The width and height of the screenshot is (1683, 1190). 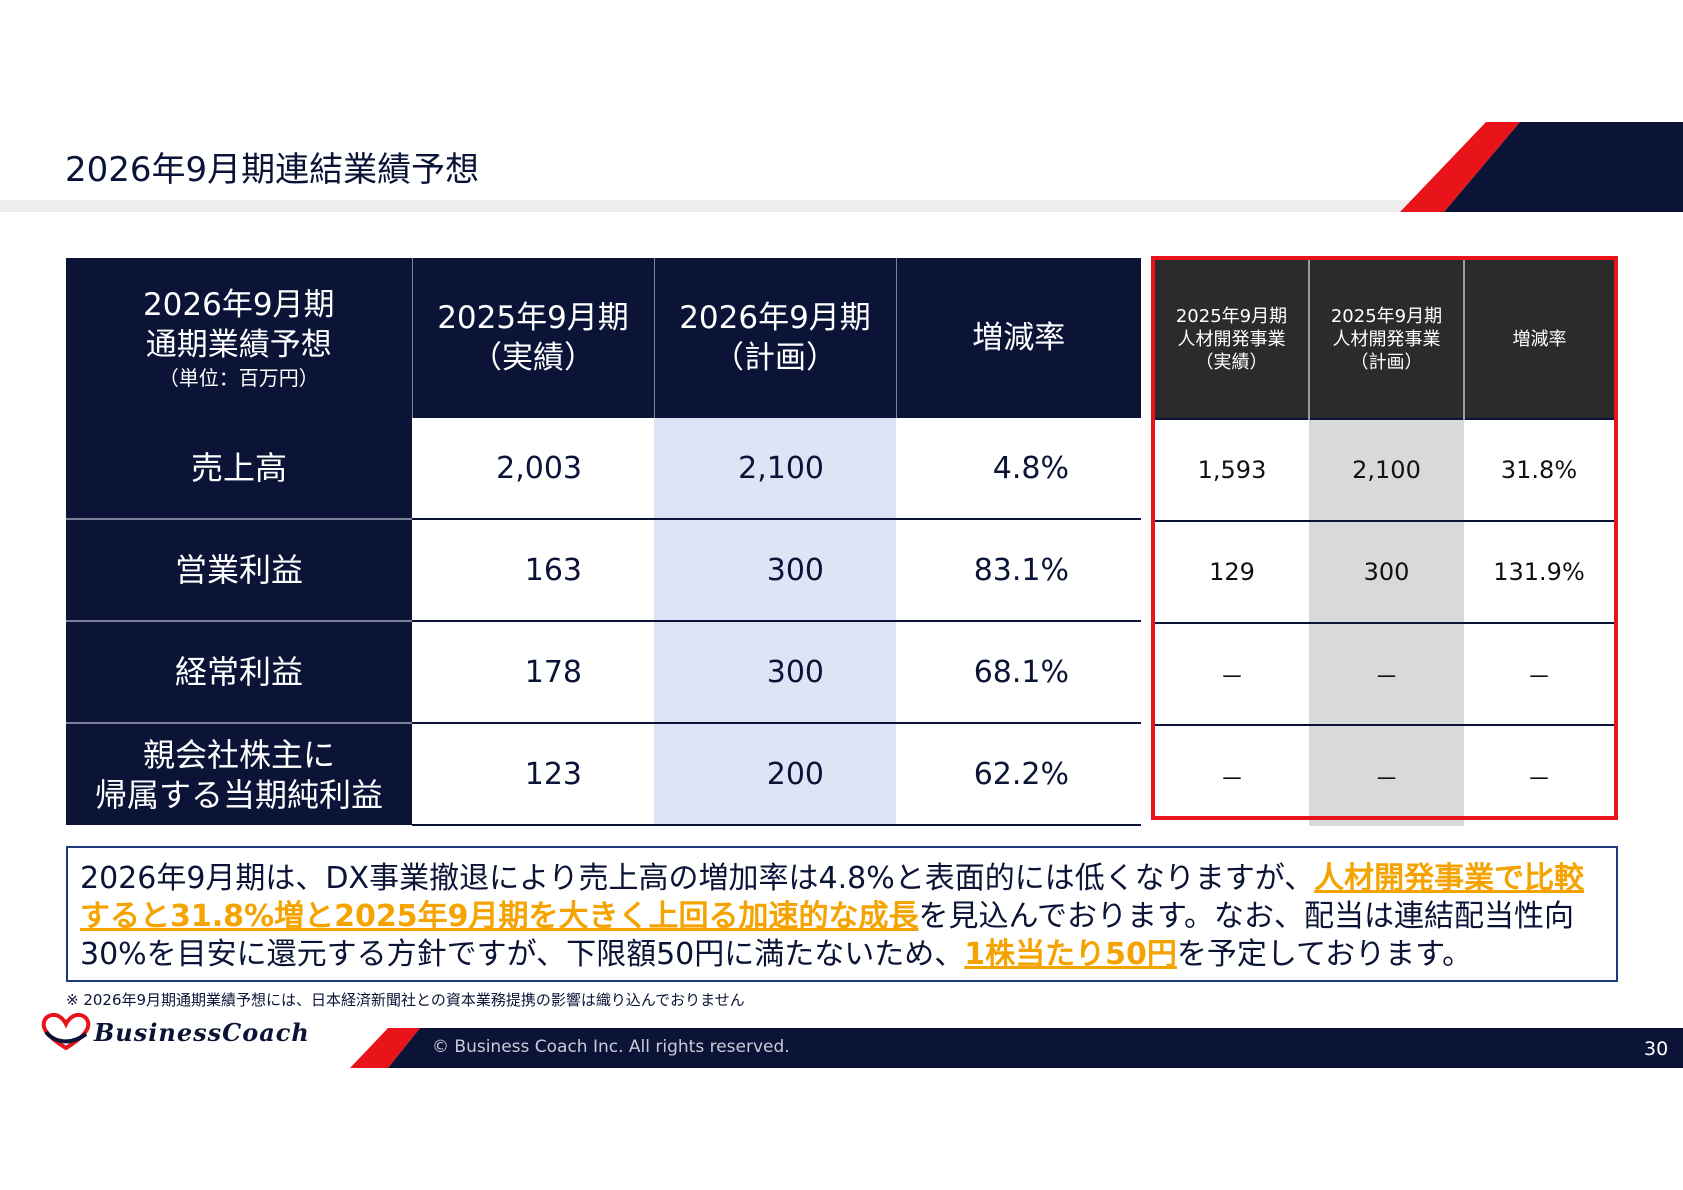 I want to click on seg-actual-line1: 2025年9月期, so click(x=1231, y=316).